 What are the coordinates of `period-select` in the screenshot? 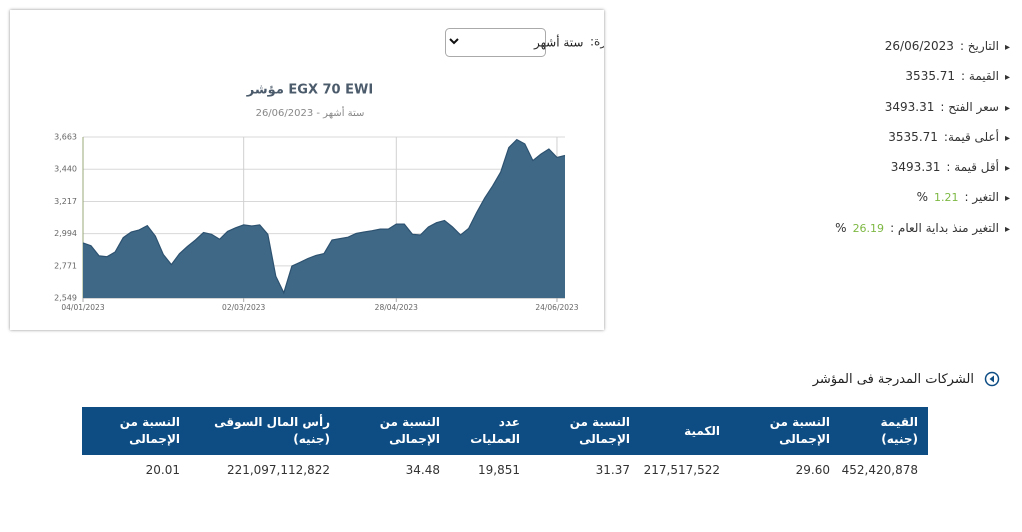 It's located at (495, 42).